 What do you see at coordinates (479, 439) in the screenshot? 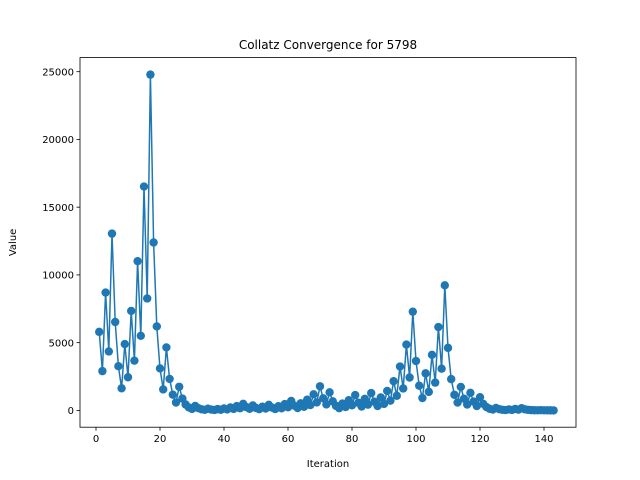
I see `x-tick-label: 120` at bounding box center [479, 439].